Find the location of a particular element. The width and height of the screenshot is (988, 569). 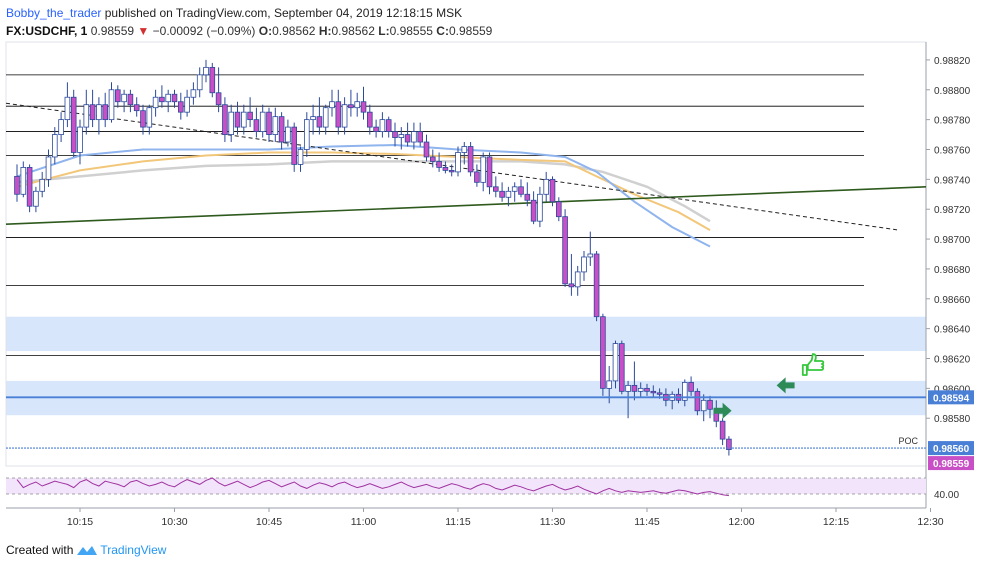

ma-gray-line is located at coordinates (363, 191).